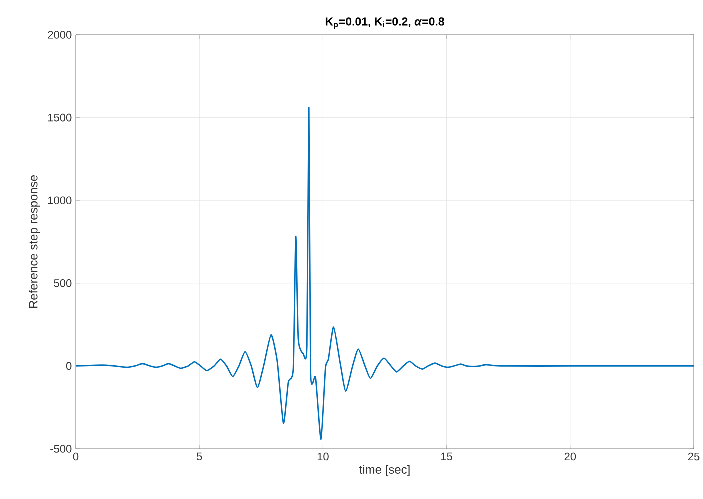 The image size is (703, 499). What do you see at coordinates (76, 456) in the screenshot?
I see `x-tick-label: 0` at bounding box center [76, 456].